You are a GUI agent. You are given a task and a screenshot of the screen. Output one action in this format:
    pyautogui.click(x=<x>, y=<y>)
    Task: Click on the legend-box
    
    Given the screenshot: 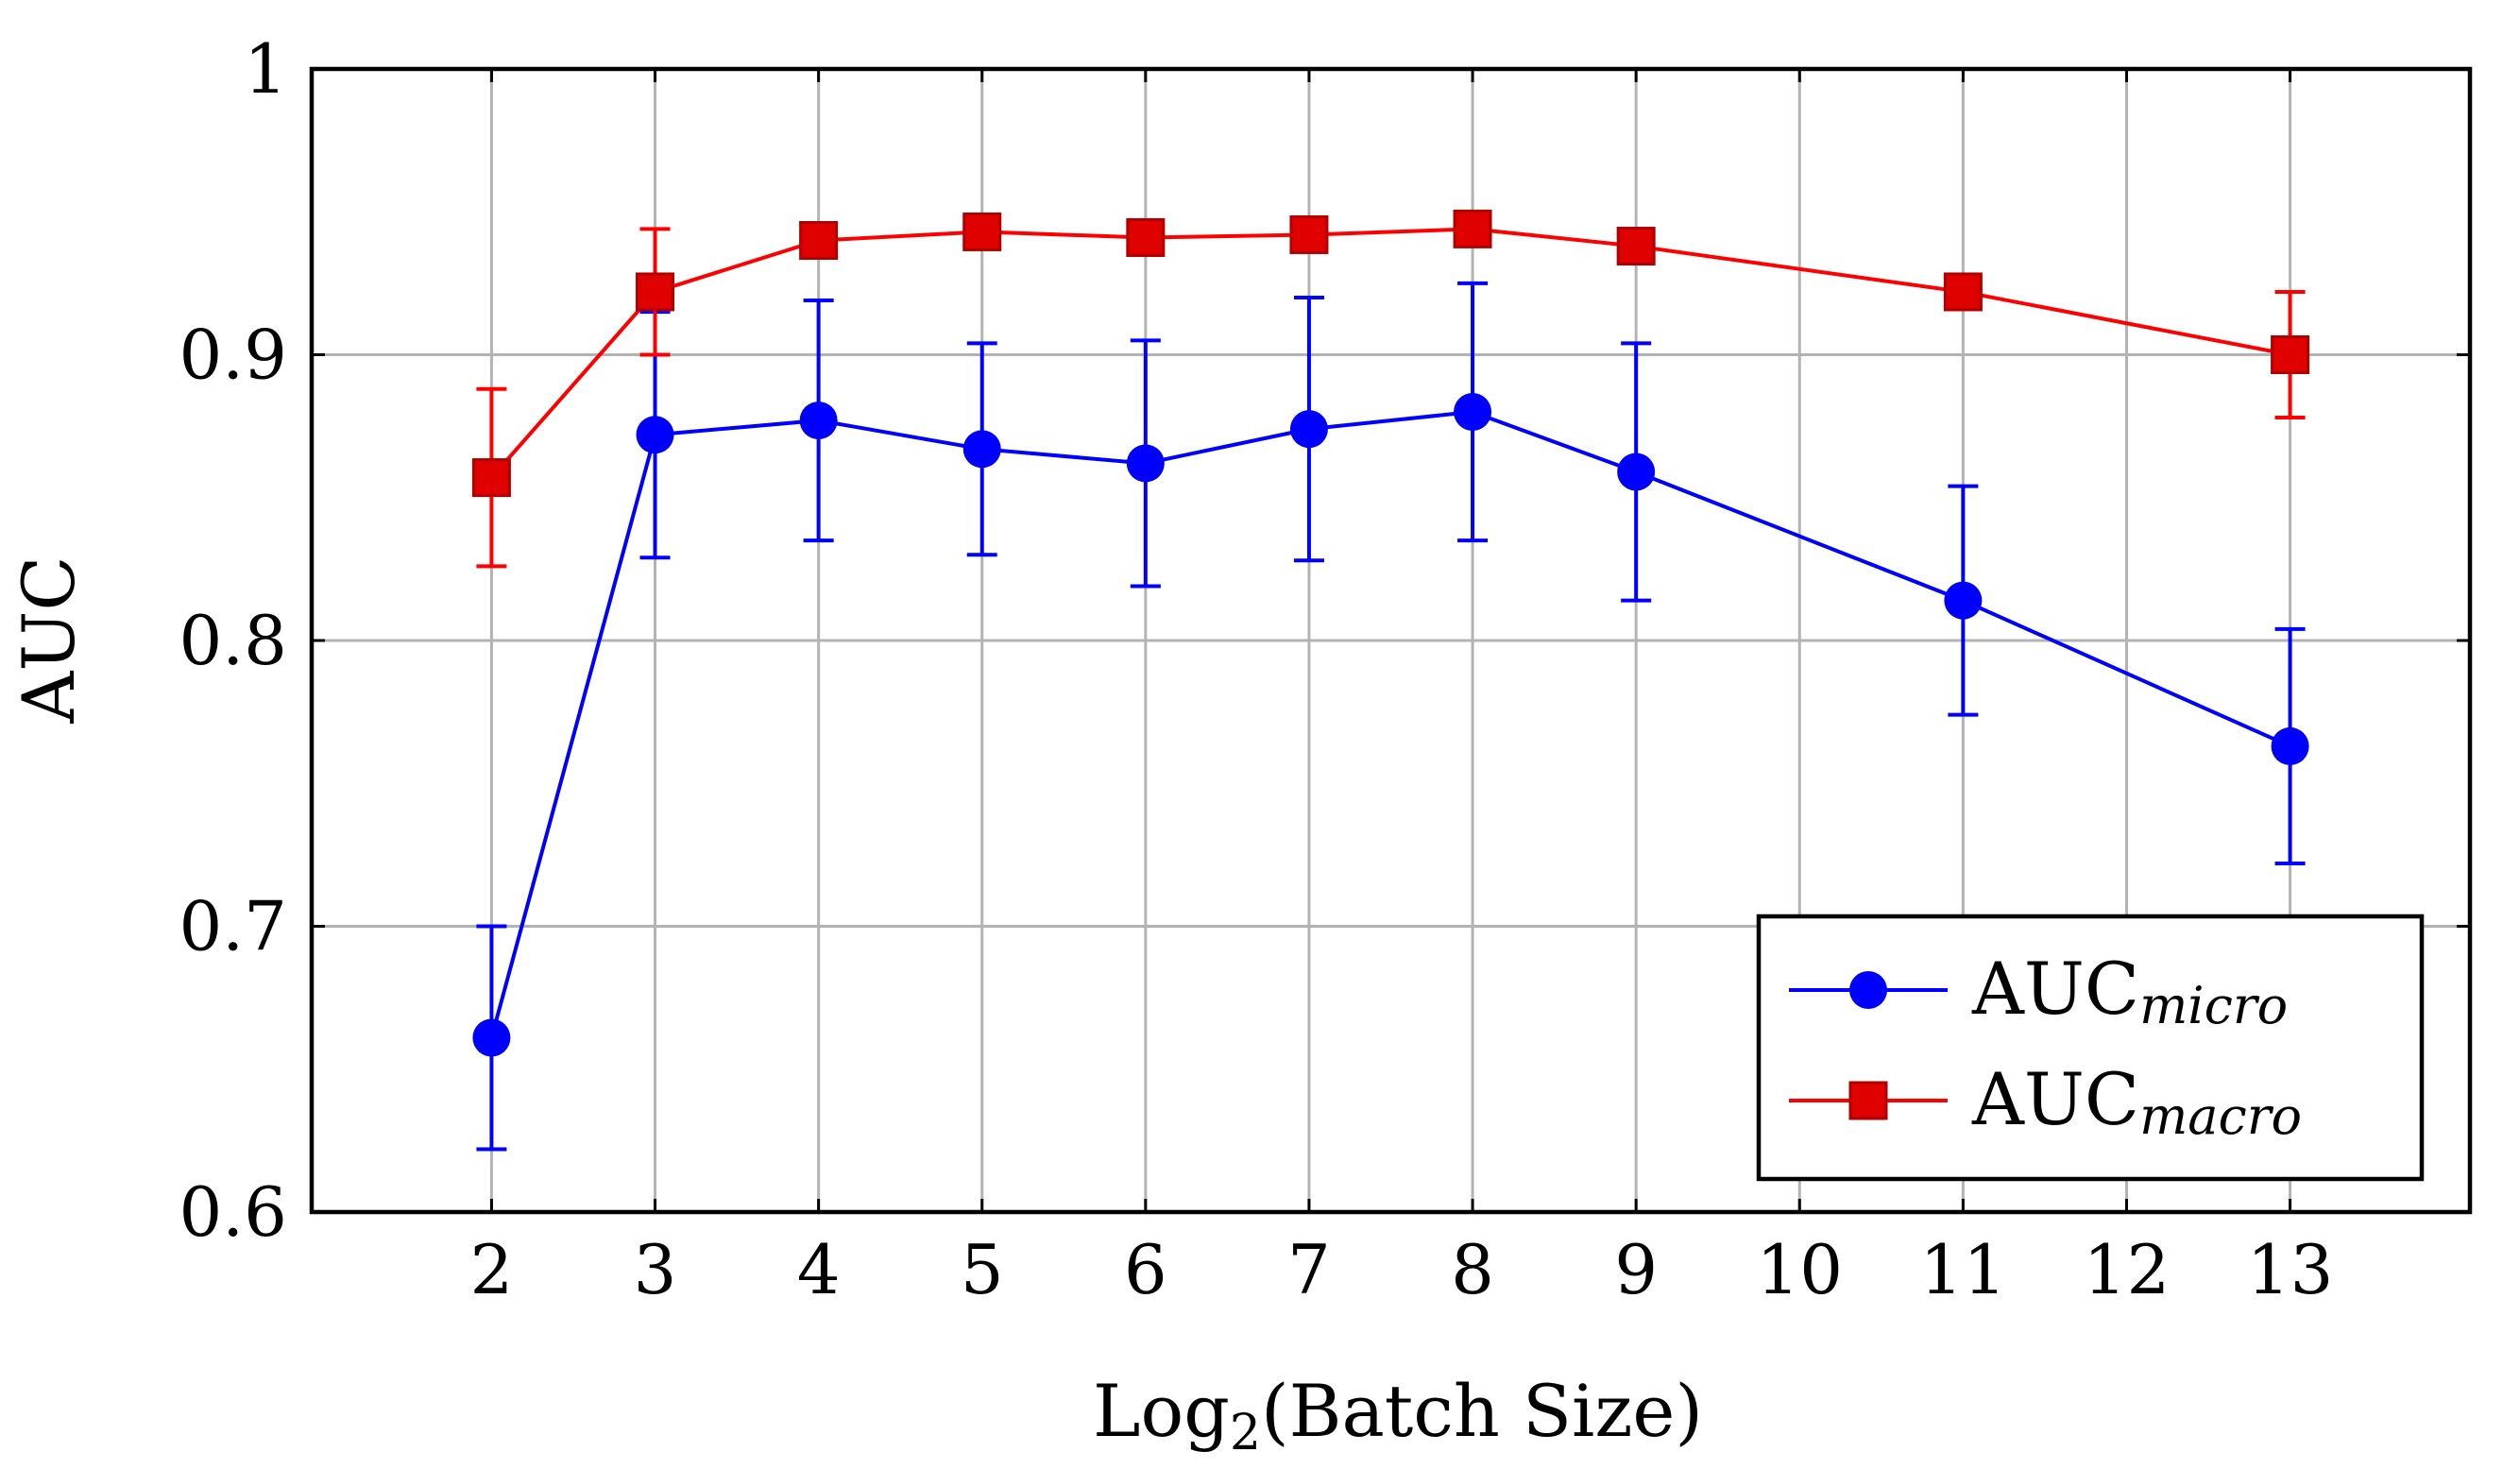 What is the action you would take?
    pyautogui.click(x=2090, y=1048)
    